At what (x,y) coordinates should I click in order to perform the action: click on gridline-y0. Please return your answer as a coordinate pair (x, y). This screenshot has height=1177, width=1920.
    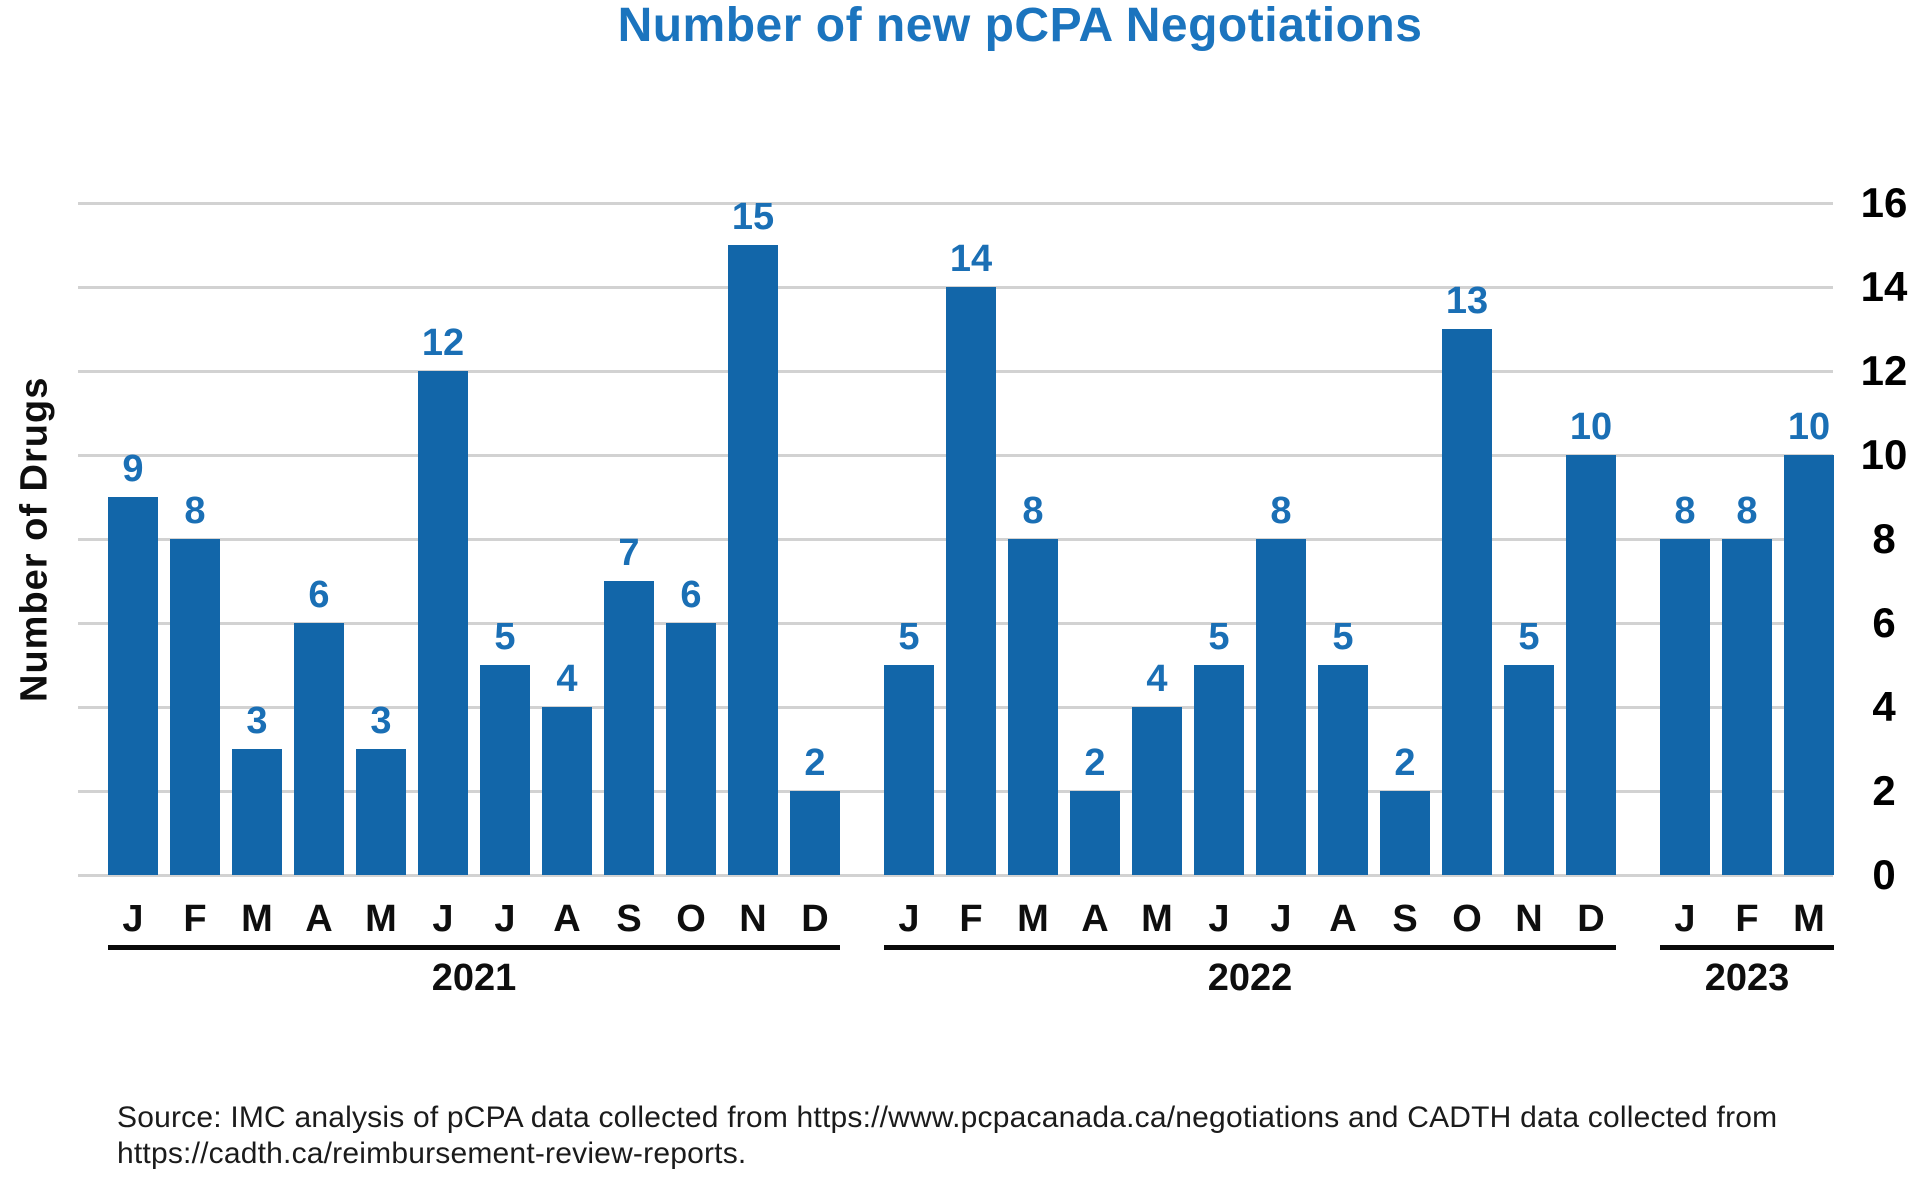
    Looking at the image, I should click on (955, 875).